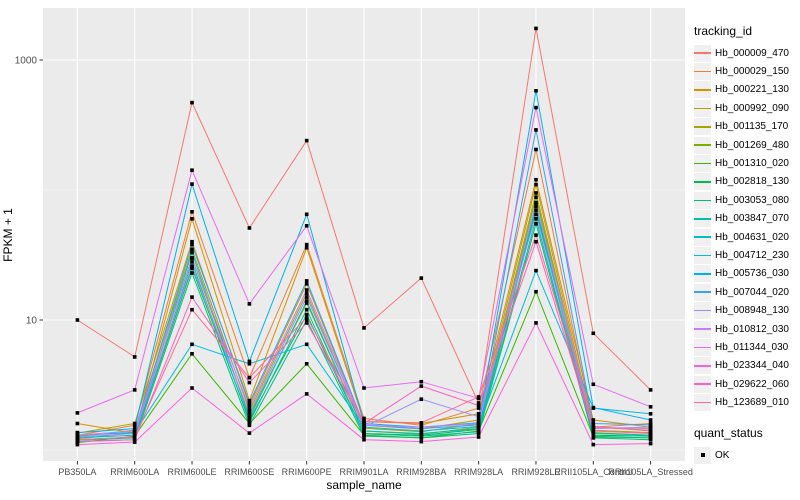 This screenshot has height=500, width=800. Describe the element at coordinates (364, 485) in the screenshot. I see `x-axis-title: sample_name` at that location.